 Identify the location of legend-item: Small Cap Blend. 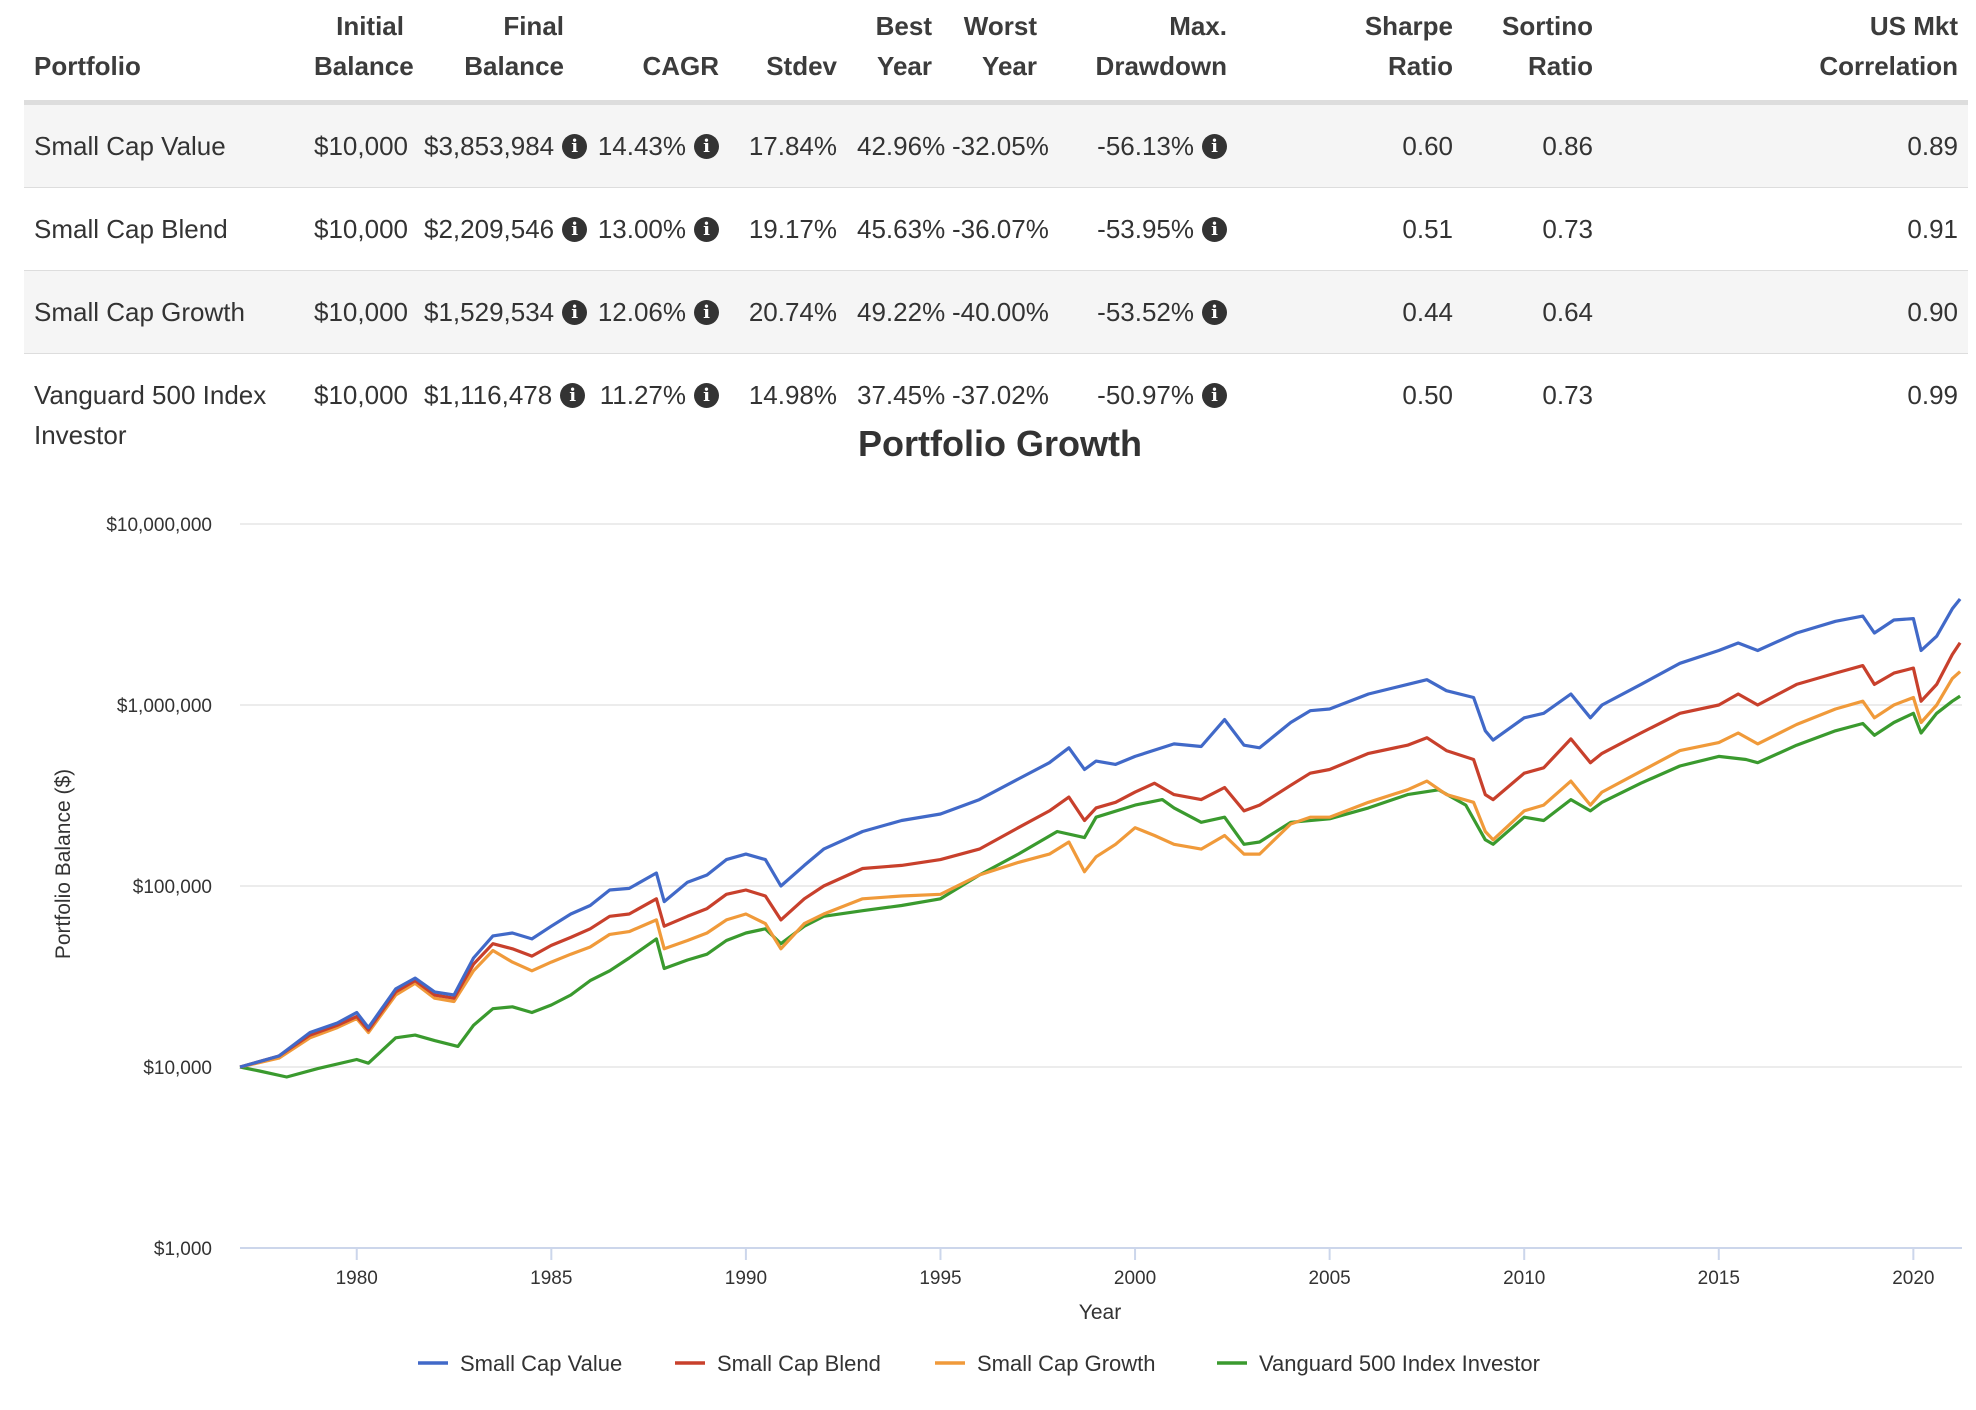
(778, 1363).